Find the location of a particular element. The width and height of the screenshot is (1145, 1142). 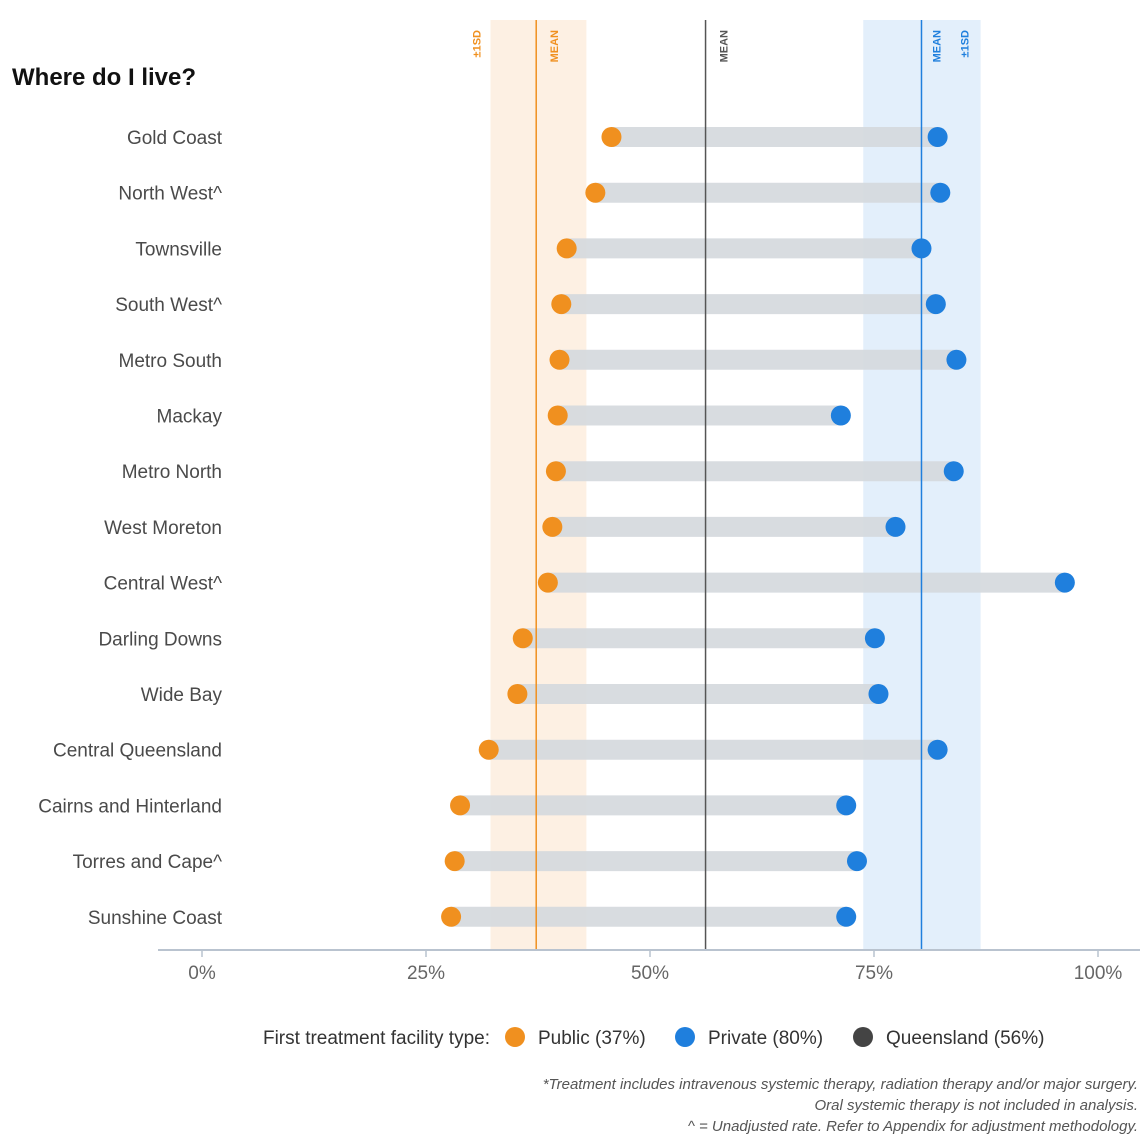

private-mean-label: MEAN is located at coordinates (937, 46).